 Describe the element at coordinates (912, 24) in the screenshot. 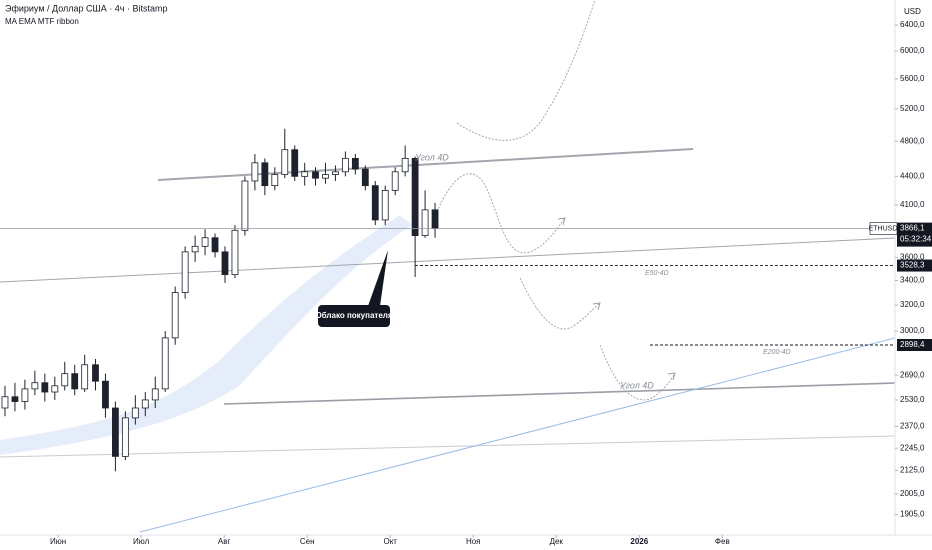

I see `y-tick-label: 6400,0` at that location.